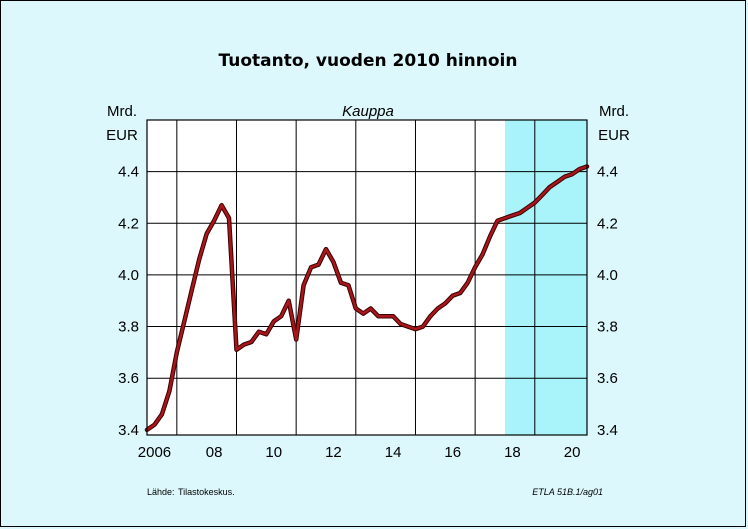 Image resolution: width=748 pixels, height=529 pixels. Describe the element at coordinates (333, 452) in the screenshot. I see `x-tick-label: 12` at that location.